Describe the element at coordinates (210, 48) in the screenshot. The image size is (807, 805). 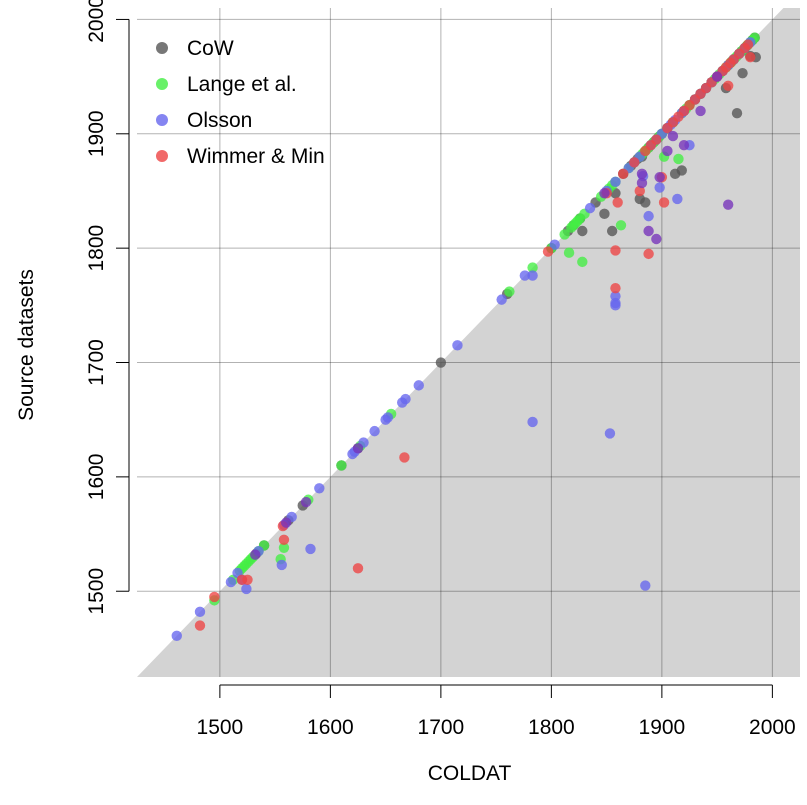
I see `legend-label-cow: CoW` at that location.